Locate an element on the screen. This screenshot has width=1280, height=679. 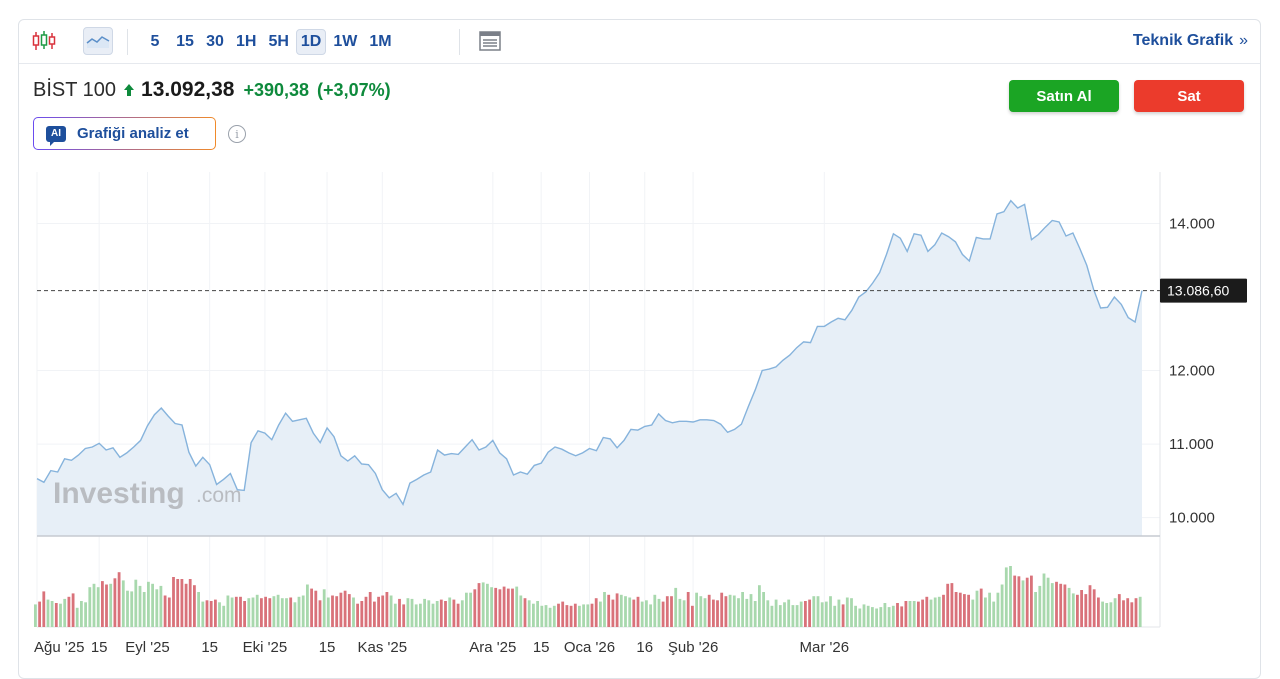
ai-analyze-button: AI Grafiği analiz et is located at coordinates (124, 133).